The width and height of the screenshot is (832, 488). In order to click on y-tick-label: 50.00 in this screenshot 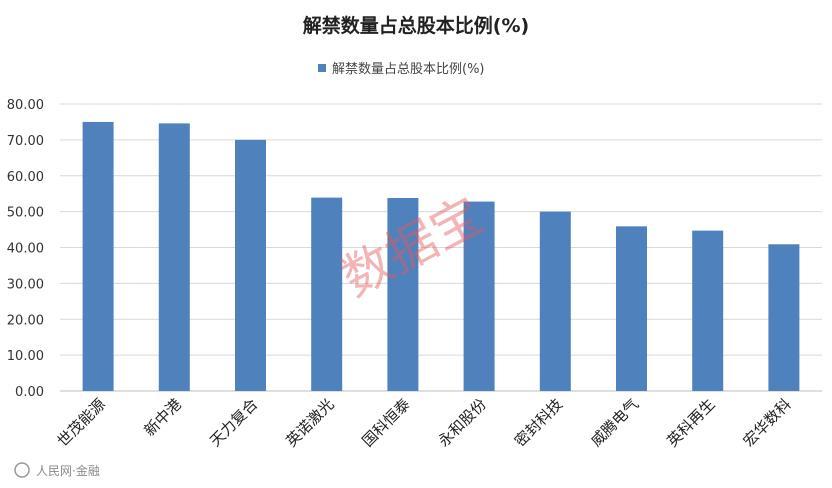, I will do `click(25, 213)`.